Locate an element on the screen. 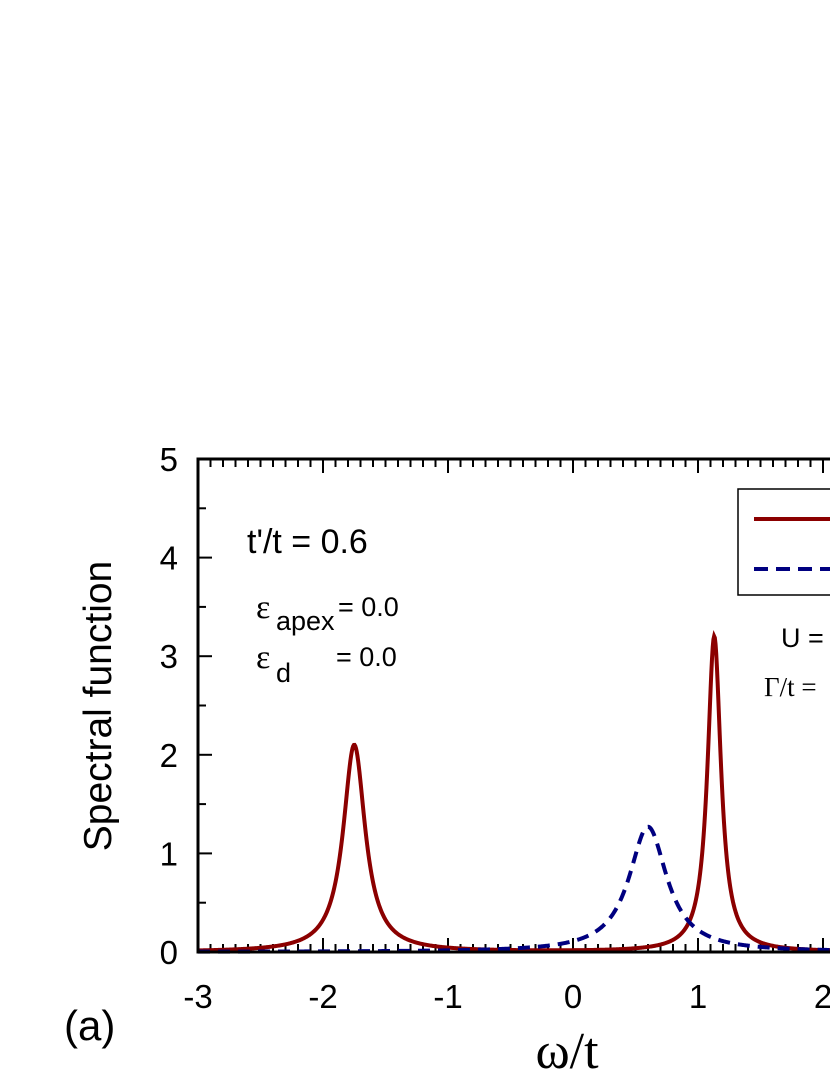 The image size is (830, 1075). y-tick-label: 3 is located at coordinates (169, 656).